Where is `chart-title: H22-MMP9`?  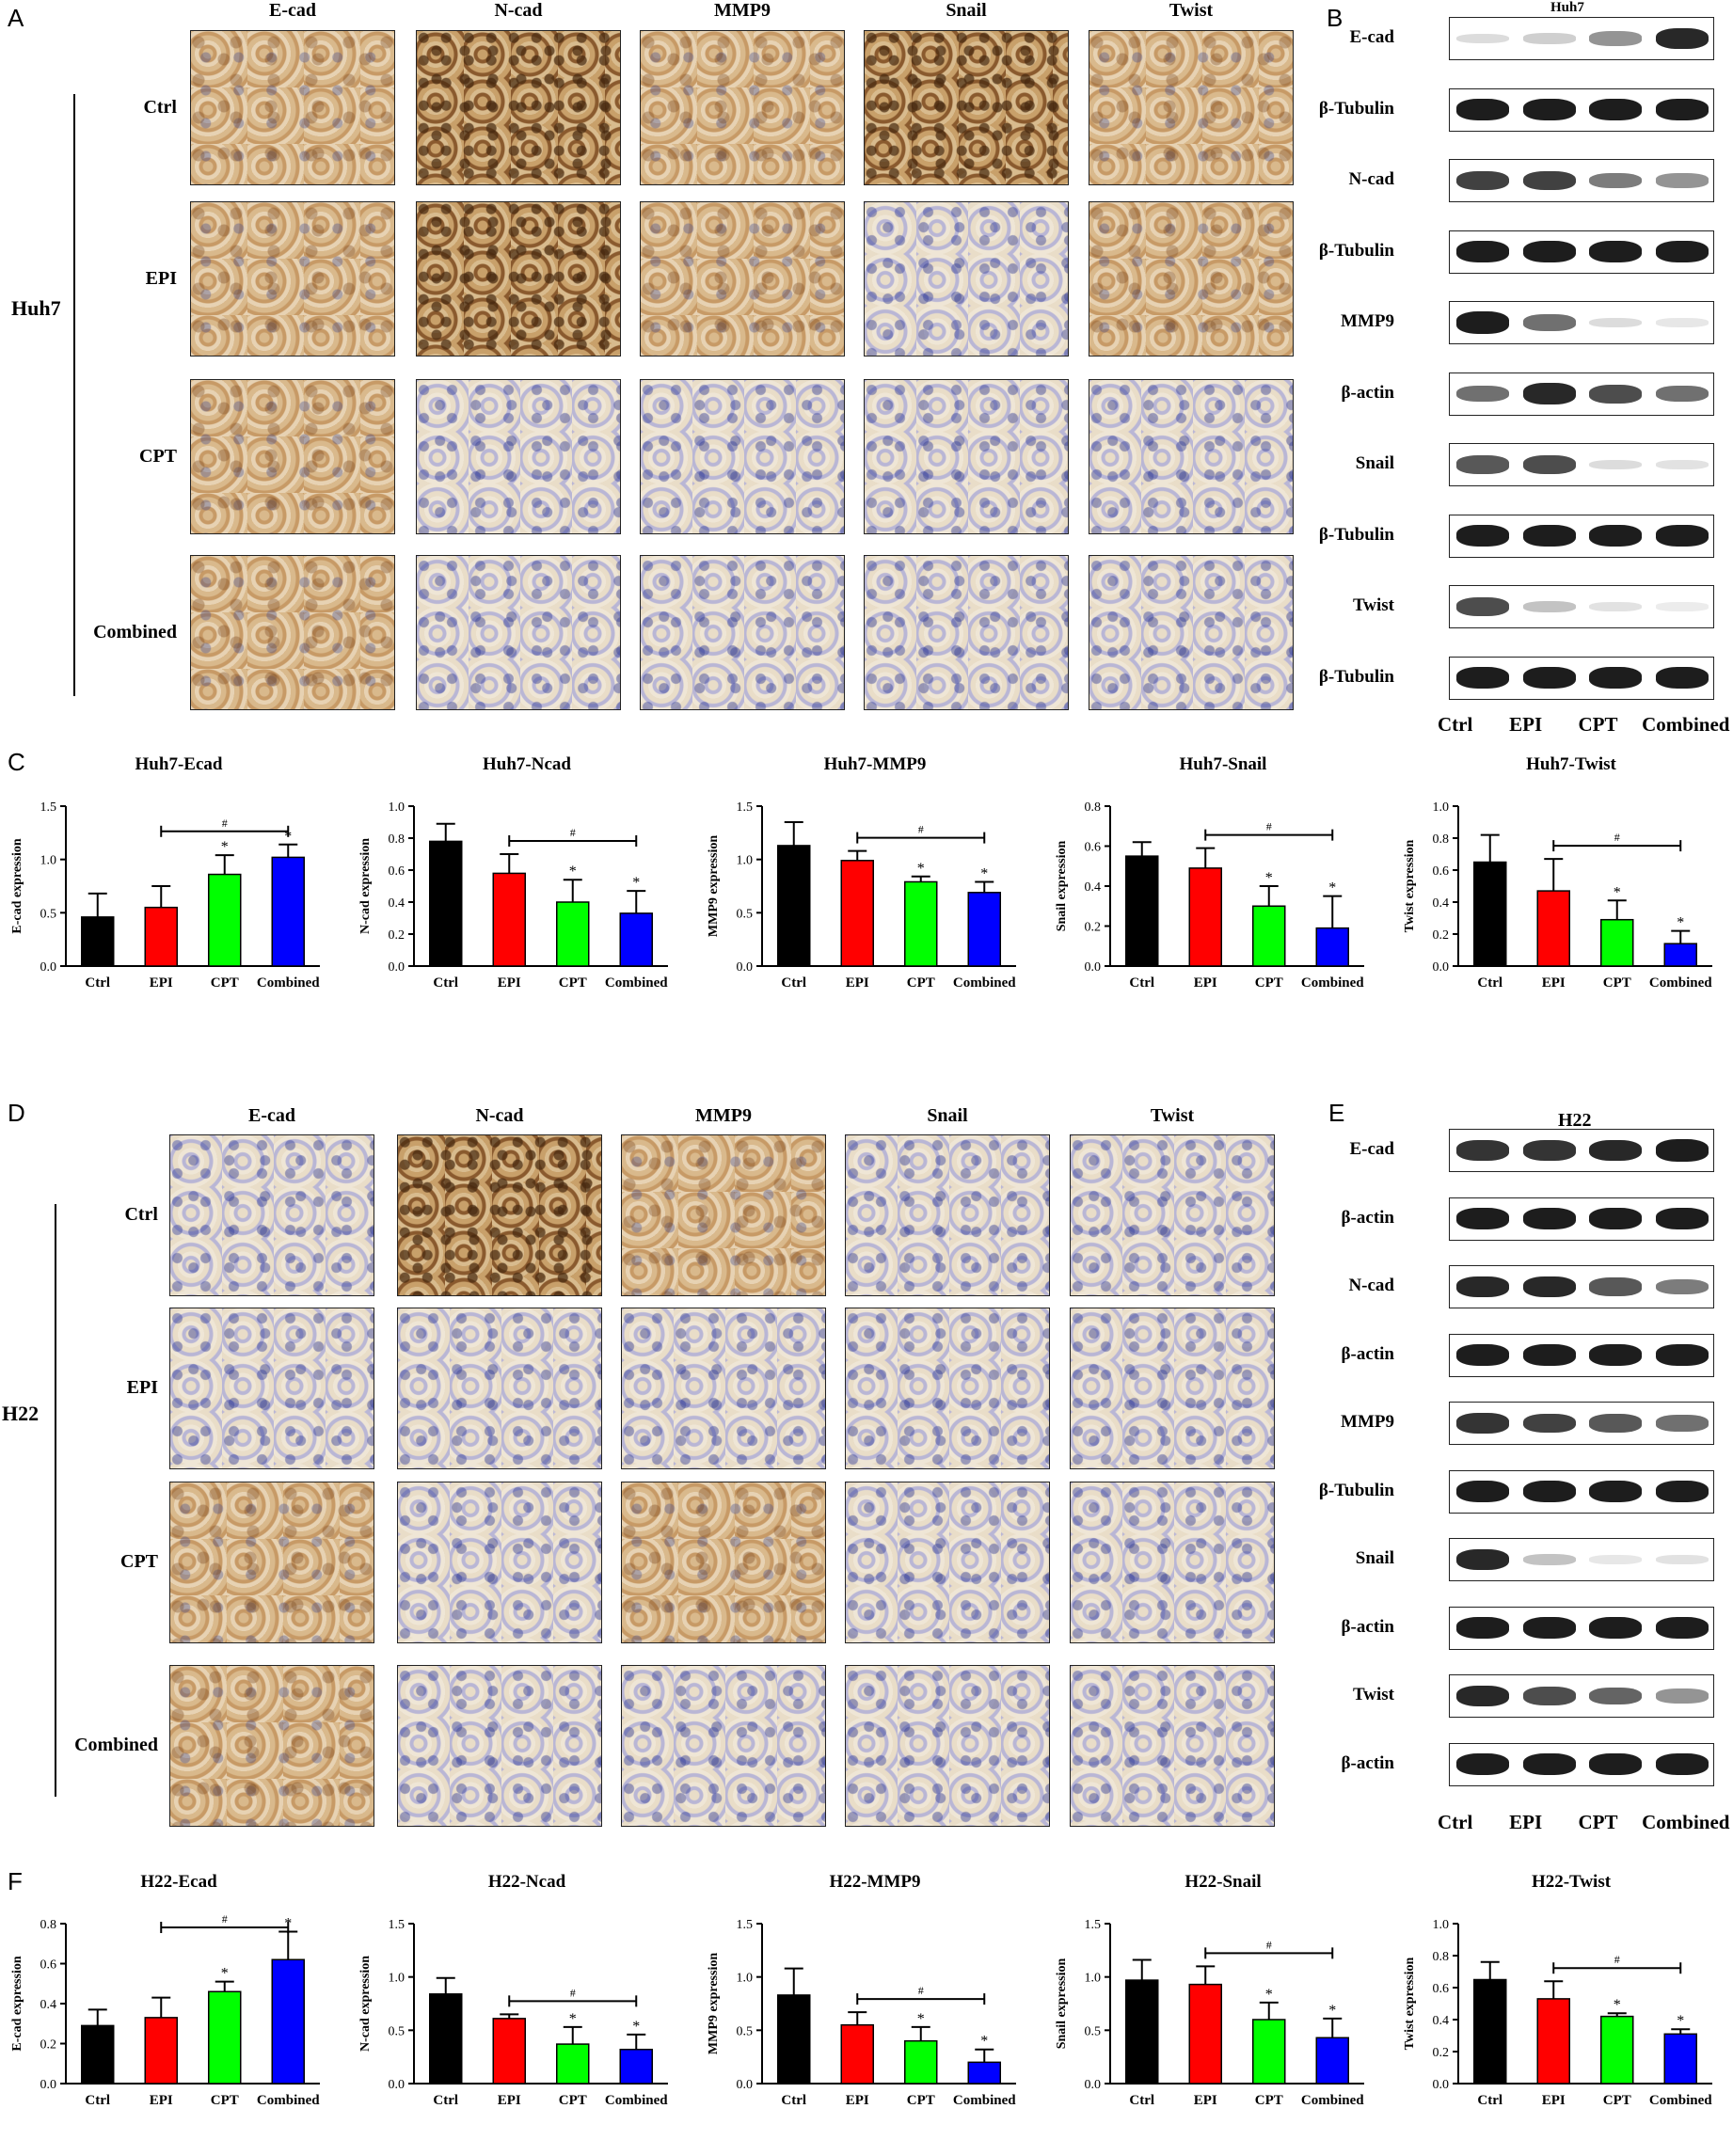
chart-title: H22-MMP9 is located at coordinates (875, 1882).